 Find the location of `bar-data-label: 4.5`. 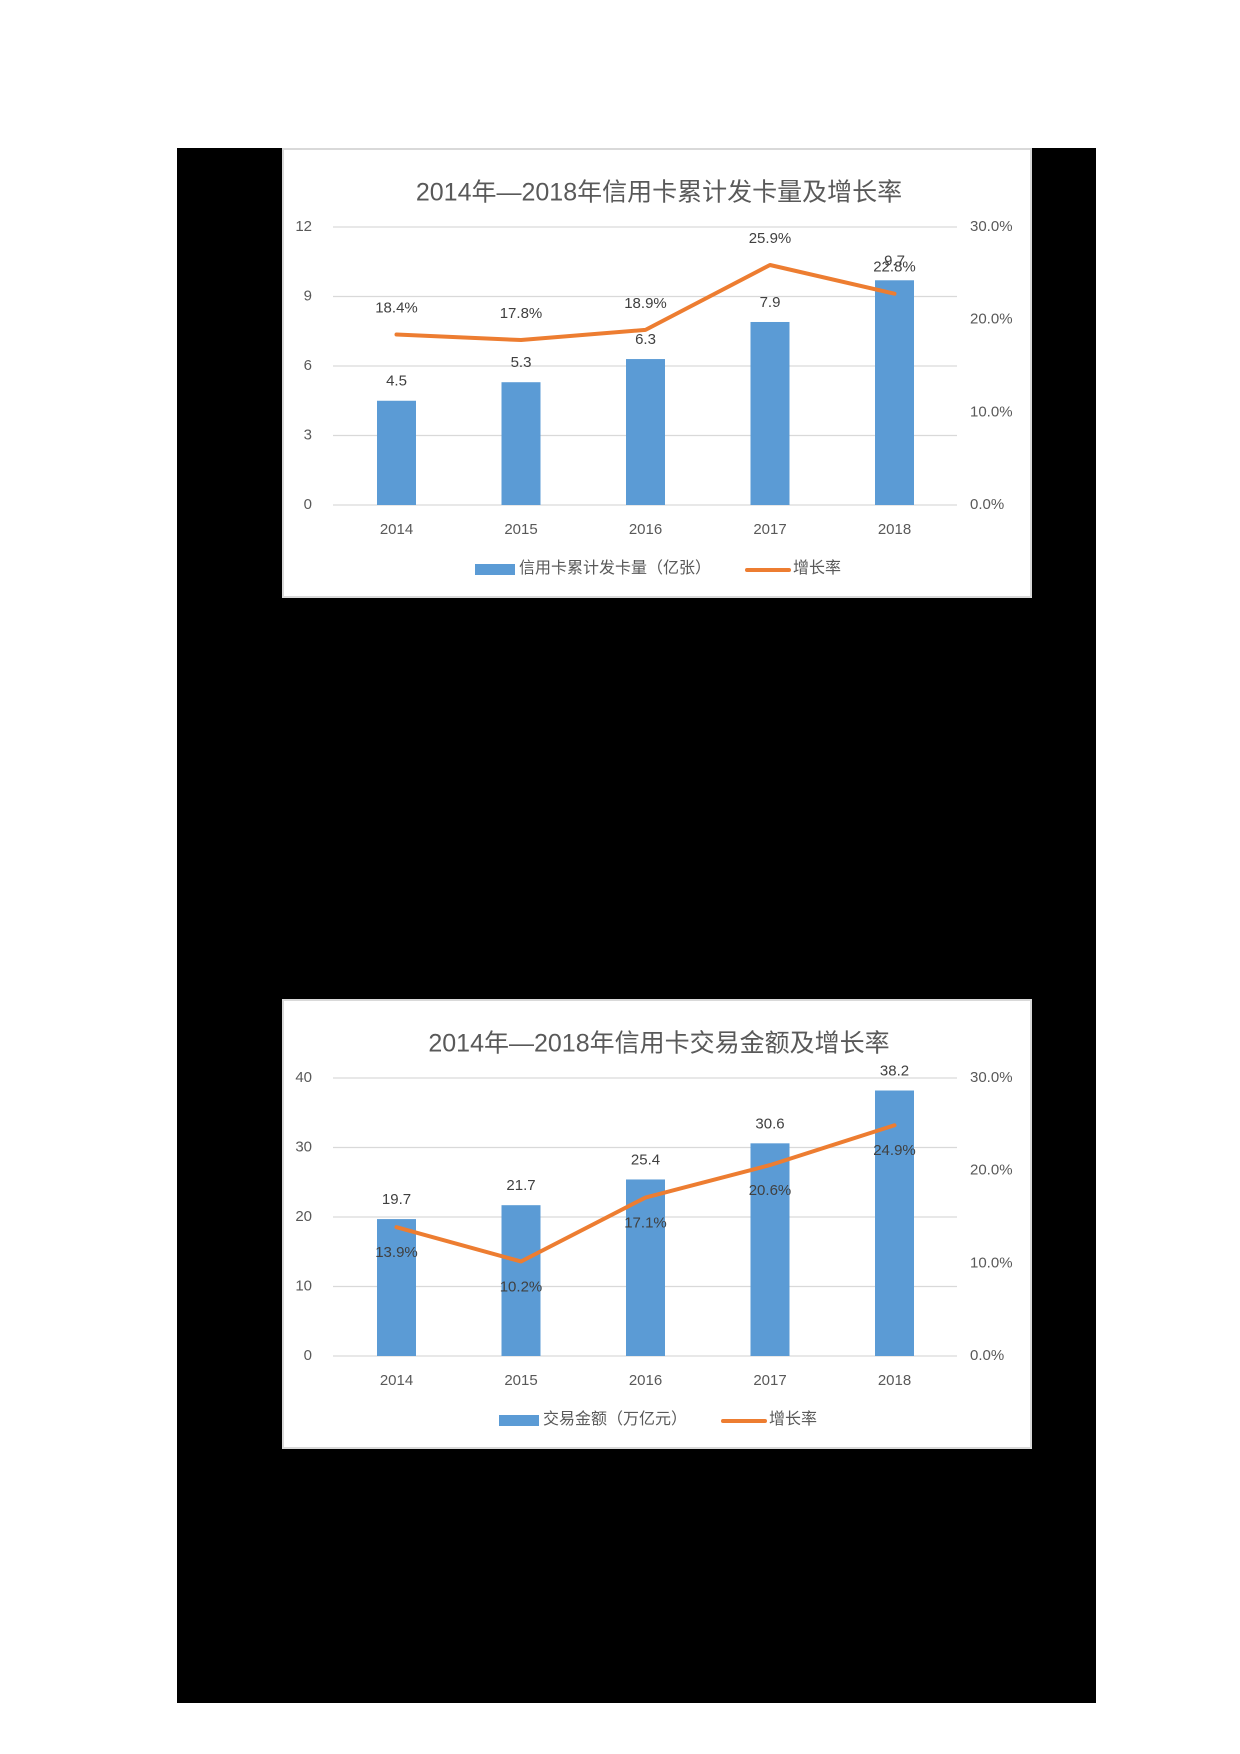

bar-data-label: 4.5 is located at coordinates (396, 381).